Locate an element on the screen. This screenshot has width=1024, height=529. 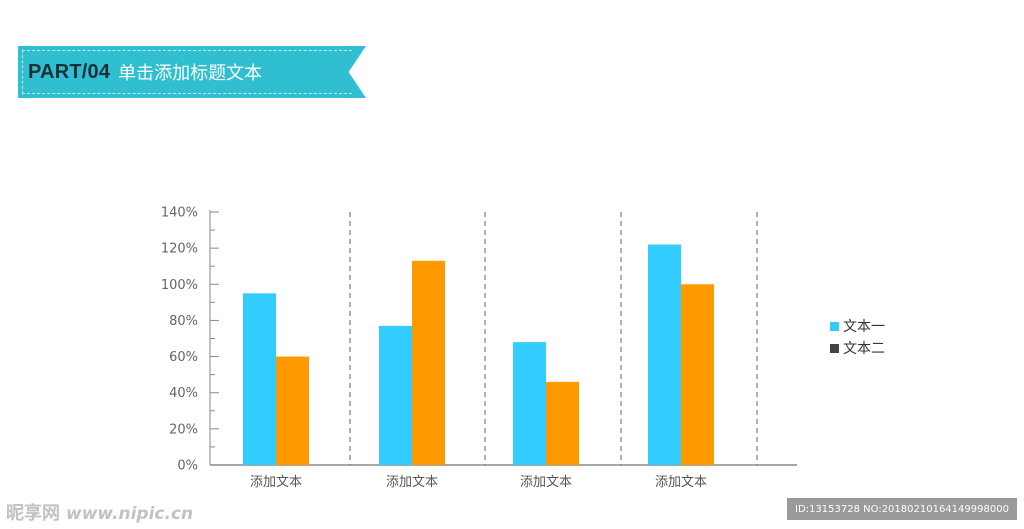
y-tick-label: 100% is located at coordinates (179, 285).